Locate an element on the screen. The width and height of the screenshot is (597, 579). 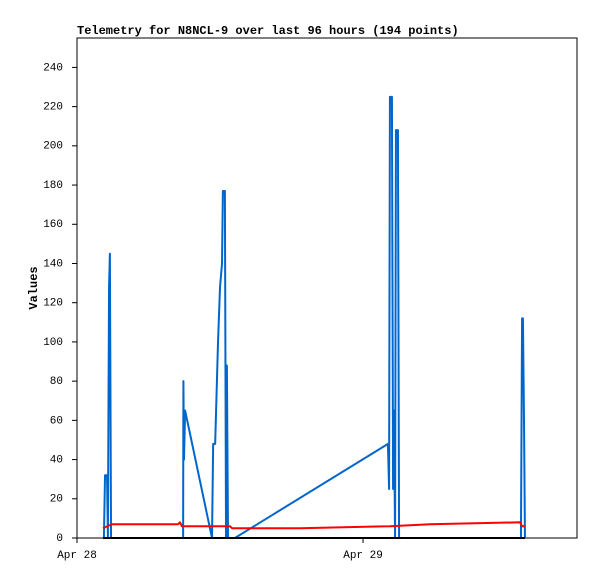
y-tick-label: 180 is located at coordinates (53, 186).